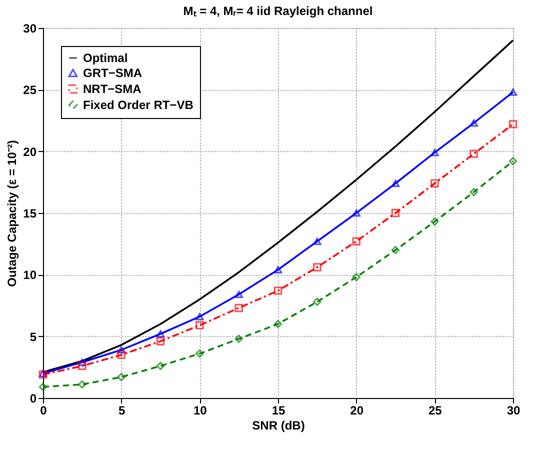 This screenshot has width=541, height=460. I want to click on x-tick-label: 25, so click(435, 411).